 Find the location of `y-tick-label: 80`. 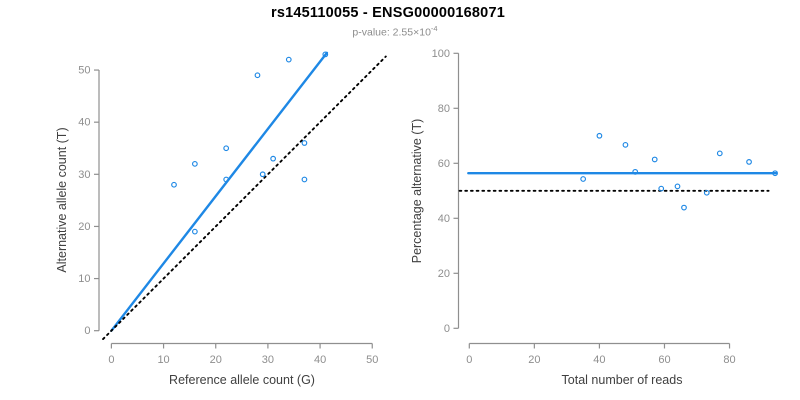

y-tick-label: 80 is located at coordinates (444, 109).